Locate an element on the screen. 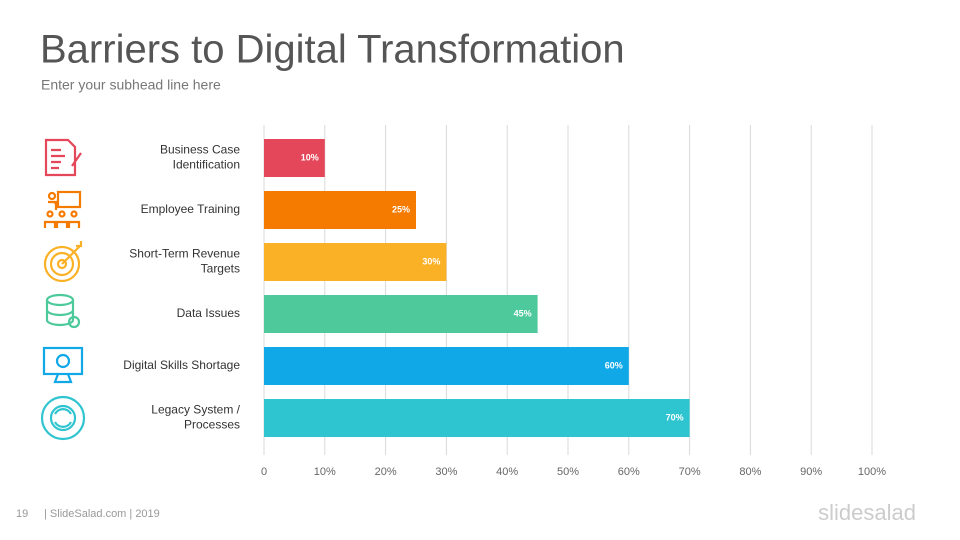  page-number: 19 is located at coordinates (22, 514).